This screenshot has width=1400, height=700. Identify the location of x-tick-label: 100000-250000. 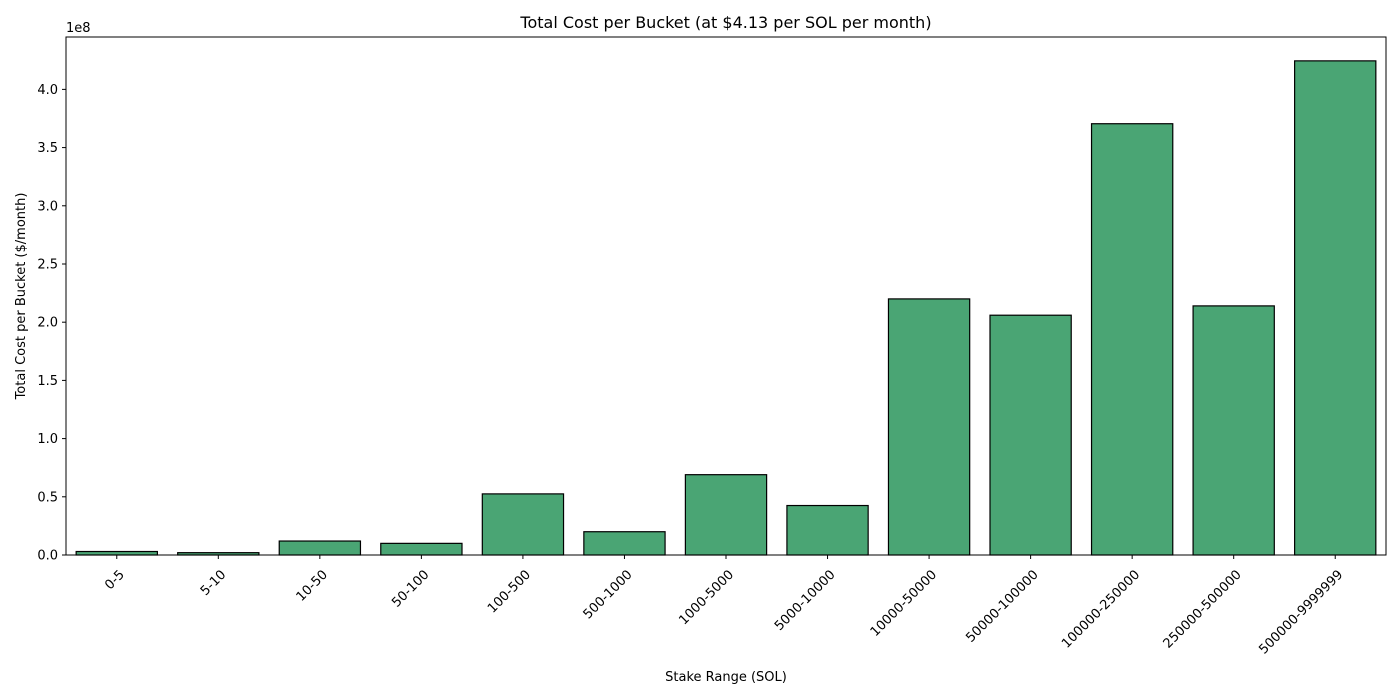
(1101, 609).